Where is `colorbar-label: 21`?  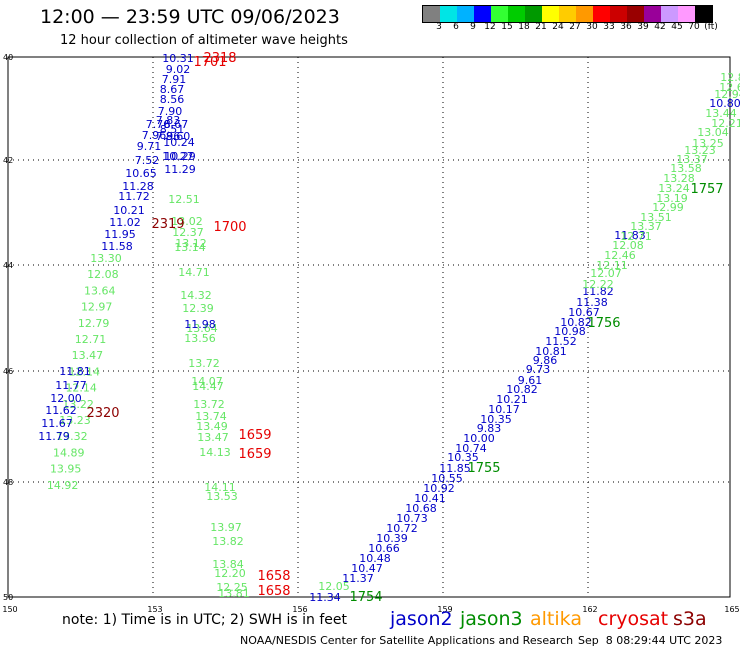 colorbar-label: 21 is located at coordinates (541, 27).